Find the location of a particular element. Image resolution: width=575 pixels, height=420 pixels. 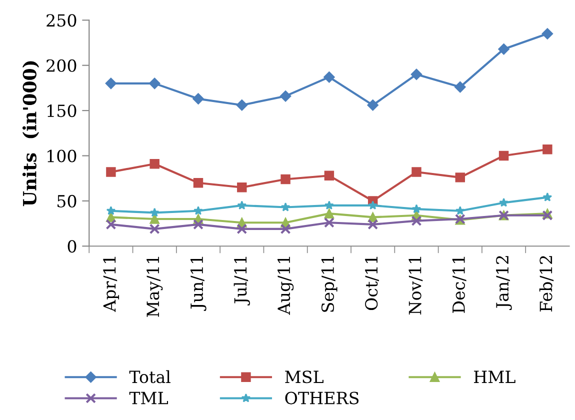

y-tick-label: 250 is located at coordinates (61, 20).